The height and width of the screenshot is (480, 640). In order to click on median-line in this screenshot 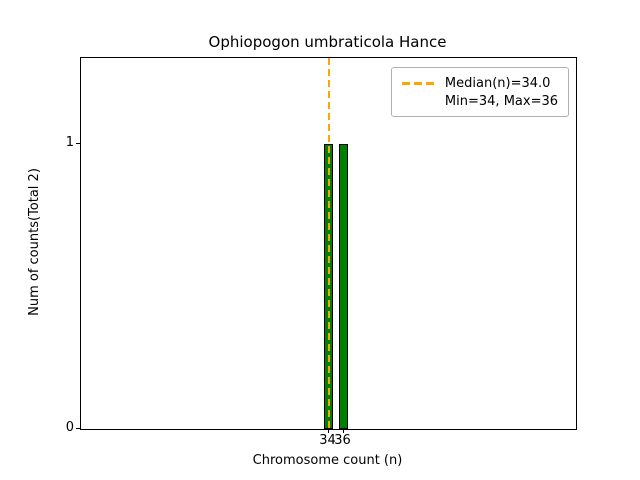, I will do `click(328, 243)`.